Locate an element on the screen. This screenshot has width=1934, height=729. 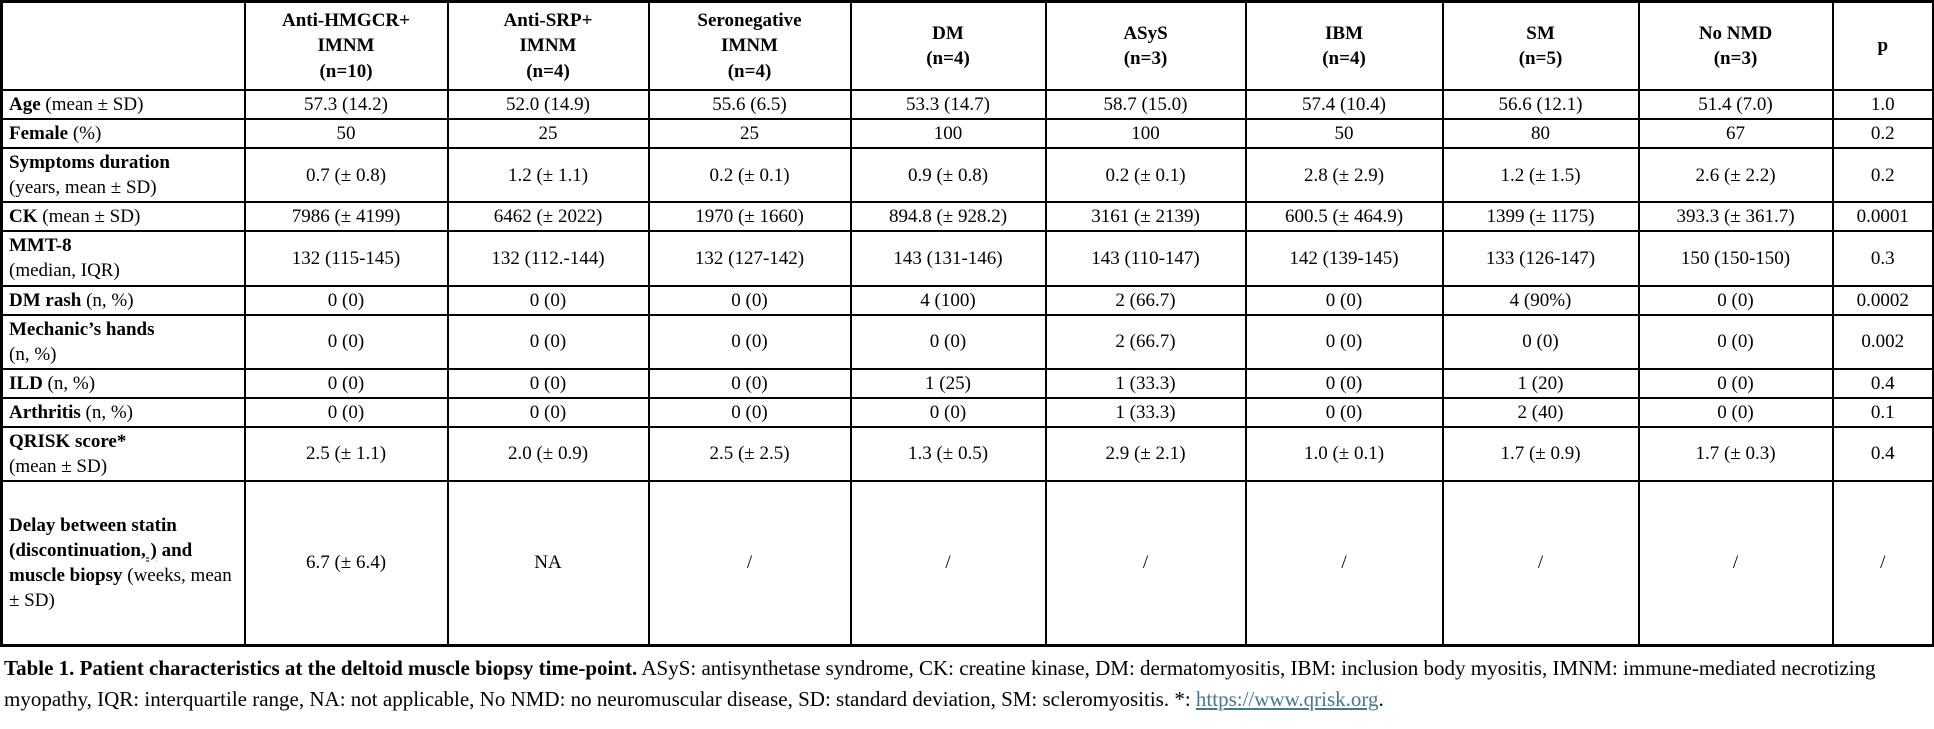
row-label-part: (n, %) is located at coordinates (71, 383).